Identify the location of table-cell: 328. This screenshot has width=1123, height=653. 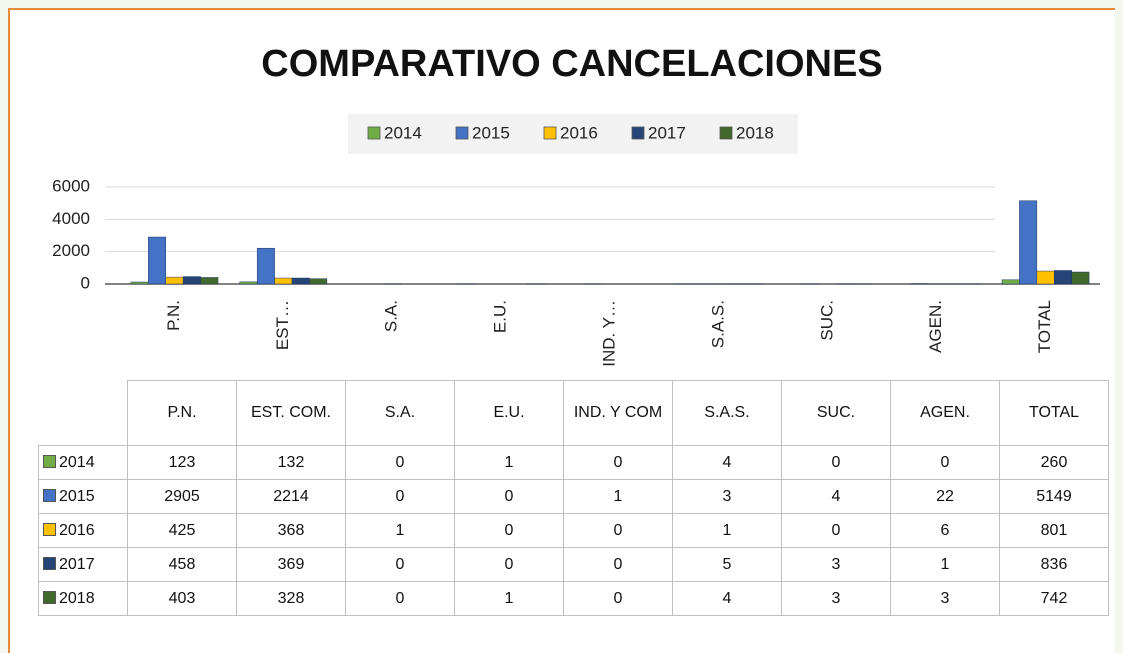
(291, 598).